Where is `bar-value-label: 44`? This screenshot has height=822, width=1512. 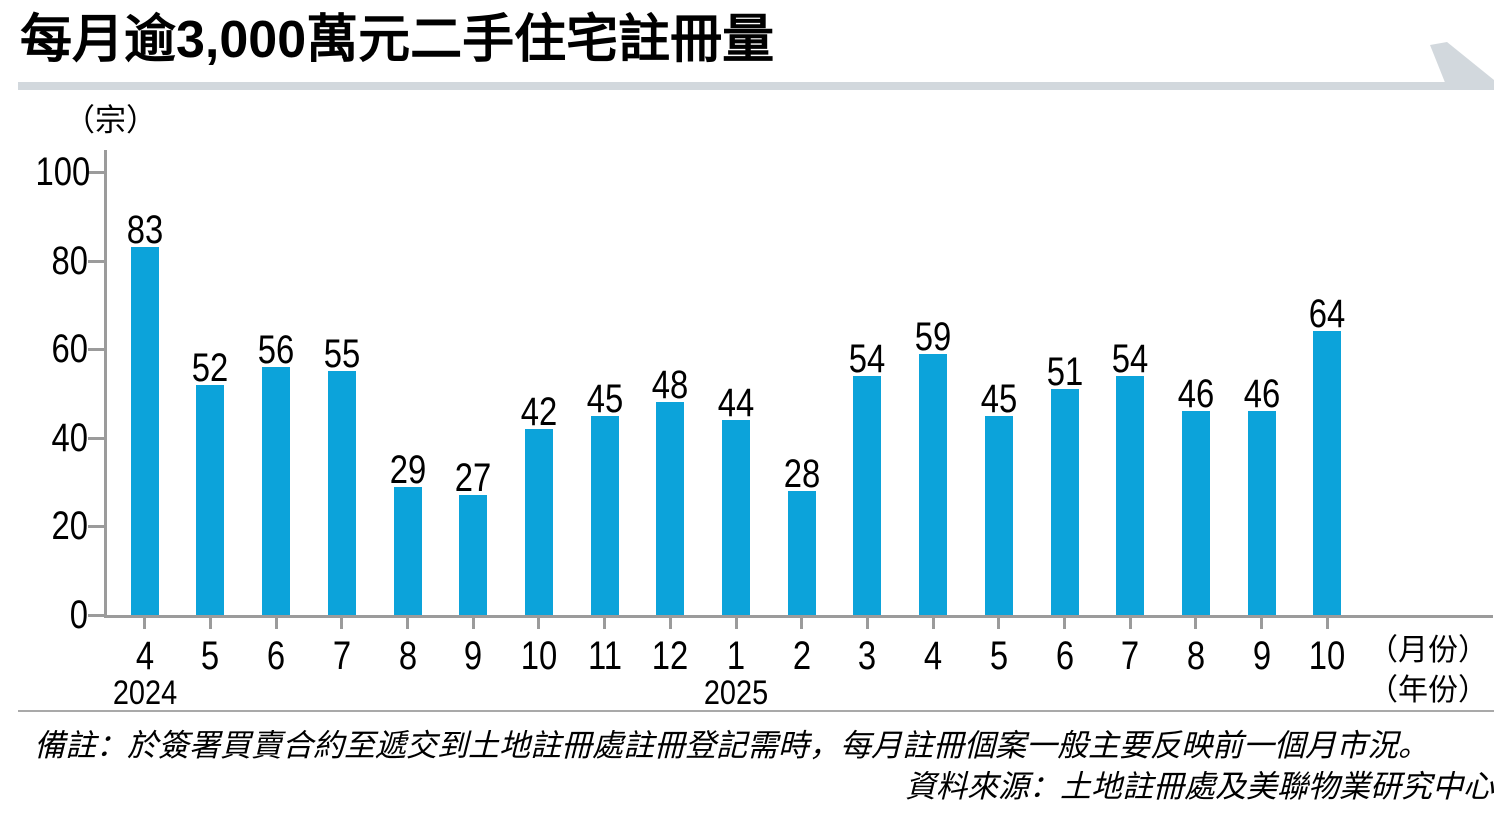
bar-value-label: 44 is located at coordinates (736, 403).